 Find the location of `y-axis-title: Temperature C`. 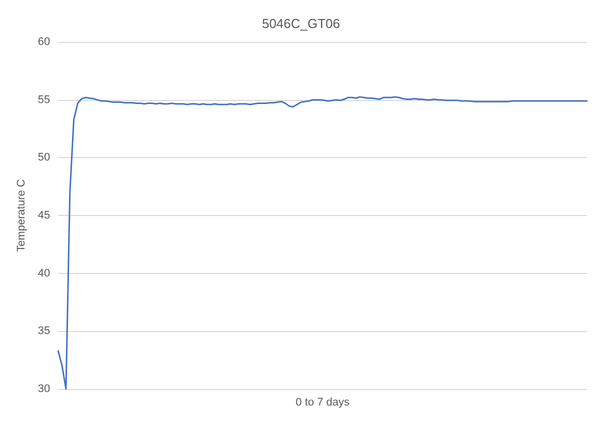

y-axis-title: Temperature C is located at coordinates (22, 215).